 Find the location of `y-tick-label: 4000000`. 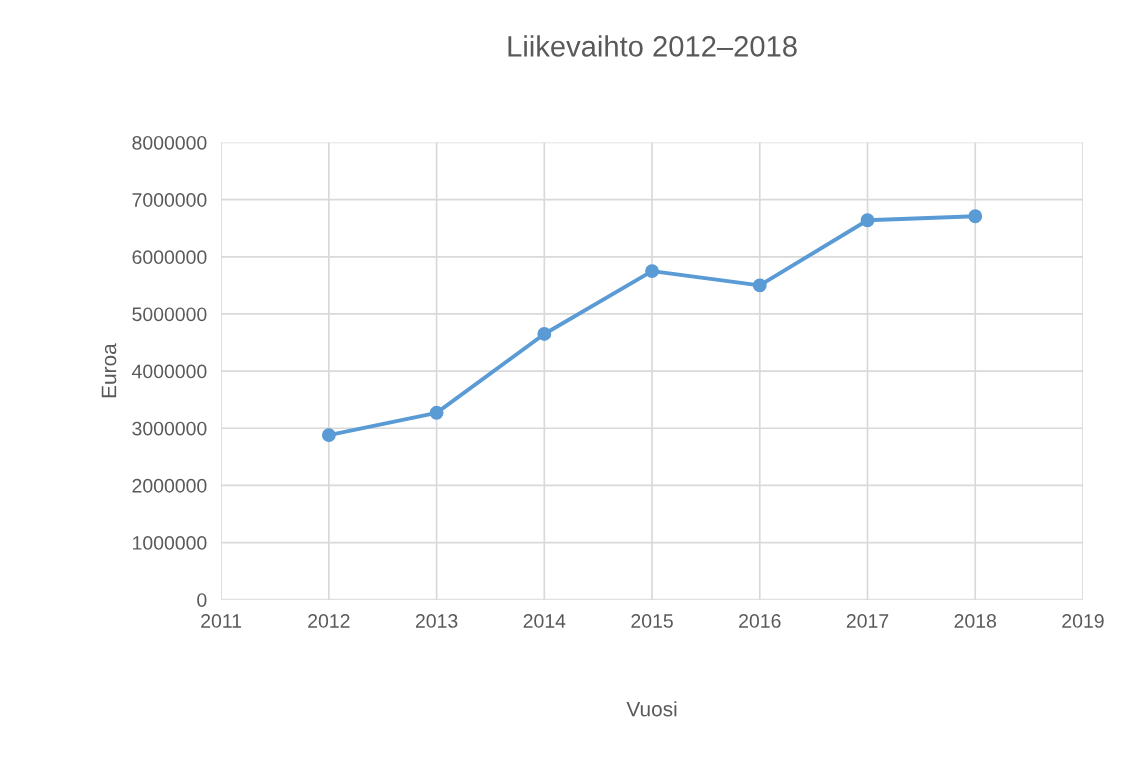

y-tick-label: 4000000 is located at coordinates (169, 371).